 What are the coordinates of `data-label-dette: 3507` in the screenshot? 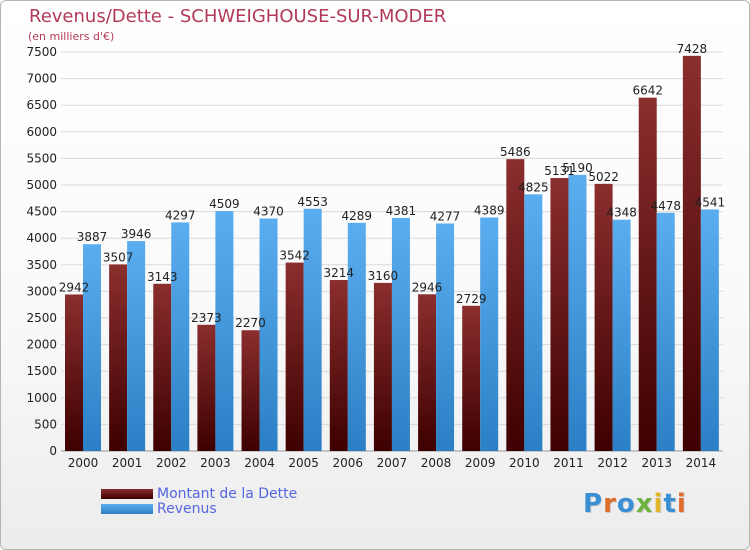 It's located at (118, 257).